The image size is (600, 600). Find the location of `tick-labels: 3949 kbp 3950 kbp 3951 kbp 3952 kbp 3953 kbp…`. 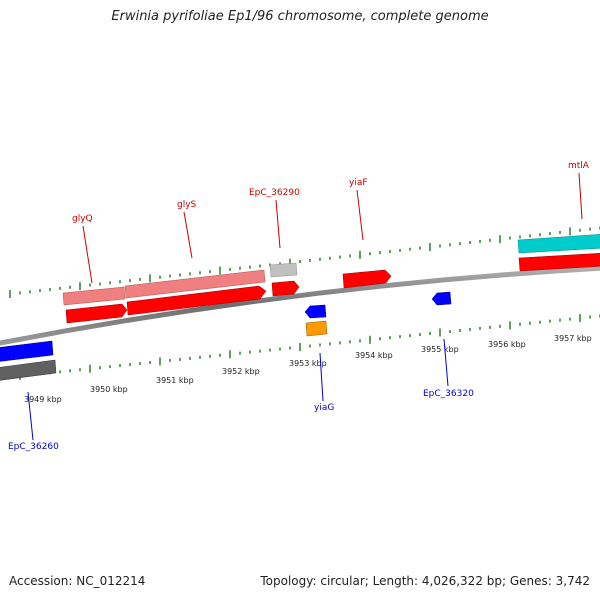

tick-labels: 3949 kbp 3950 kbp 3951 kbp 3952 kbp 3953 kbp… is located at coordinates (308, 369).